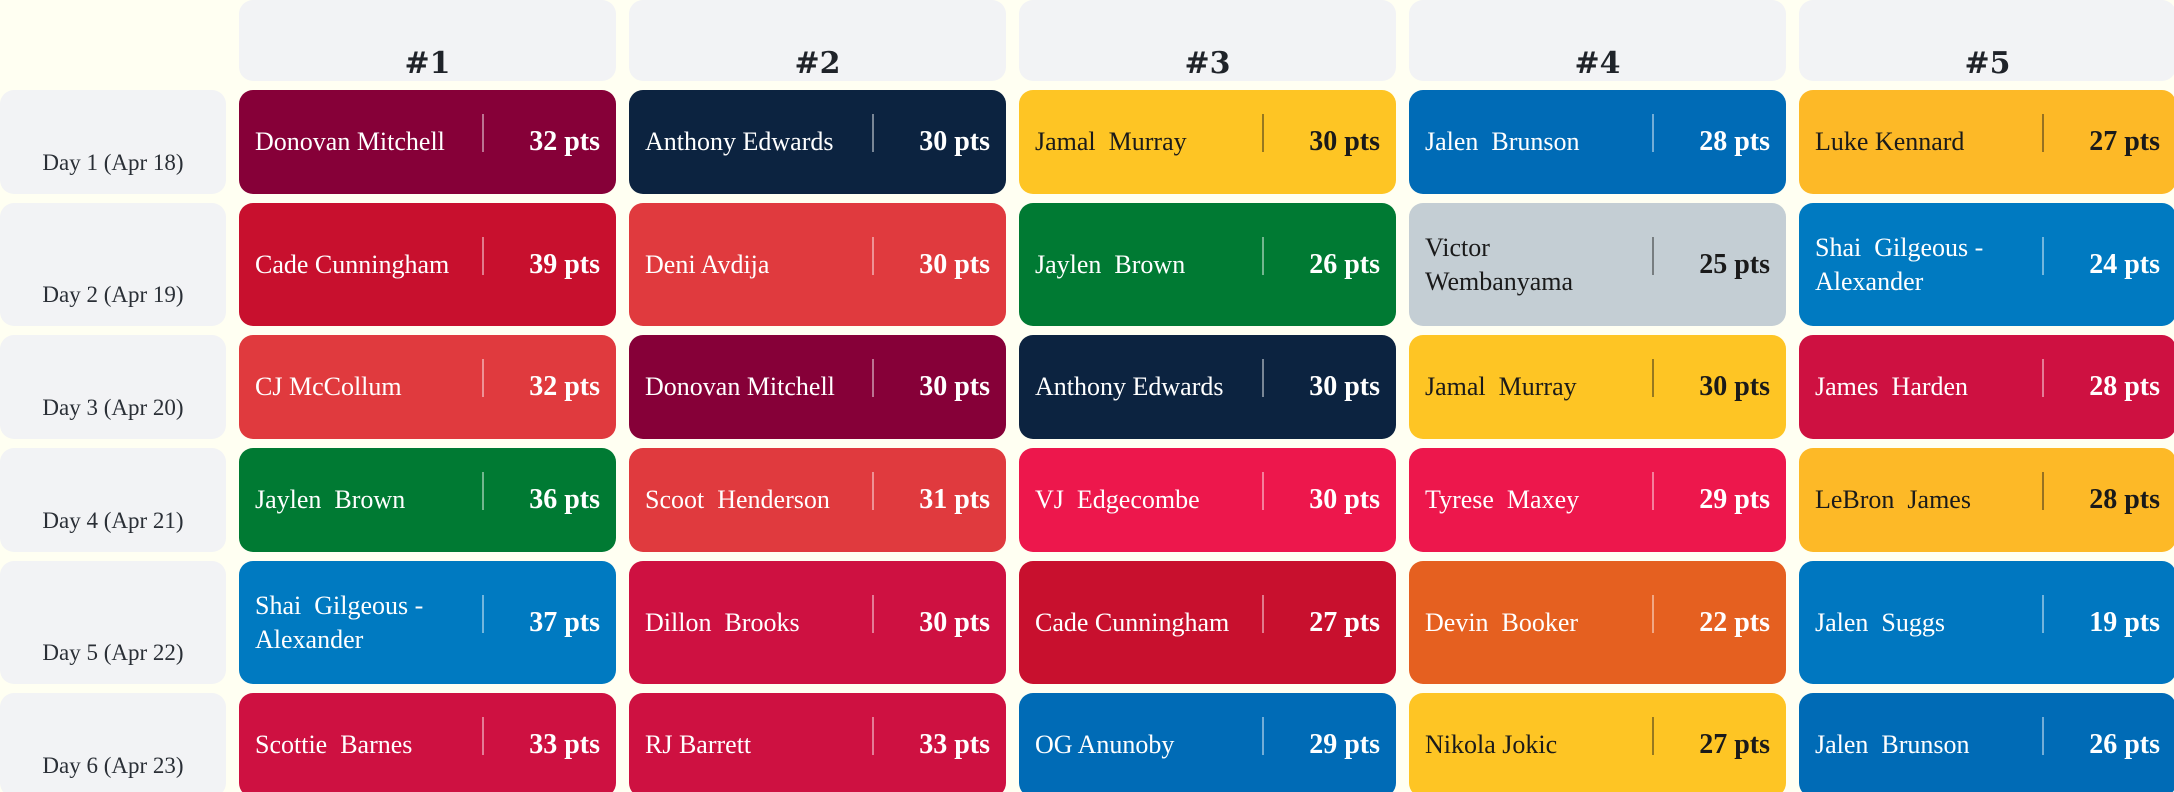 Image resolution: width=2174 pixels, height=792 pixels. What do you see at coordinates (427, 40) in the screenshot?
I see `rank-header-1: #1` at bounding box center [427, 40].